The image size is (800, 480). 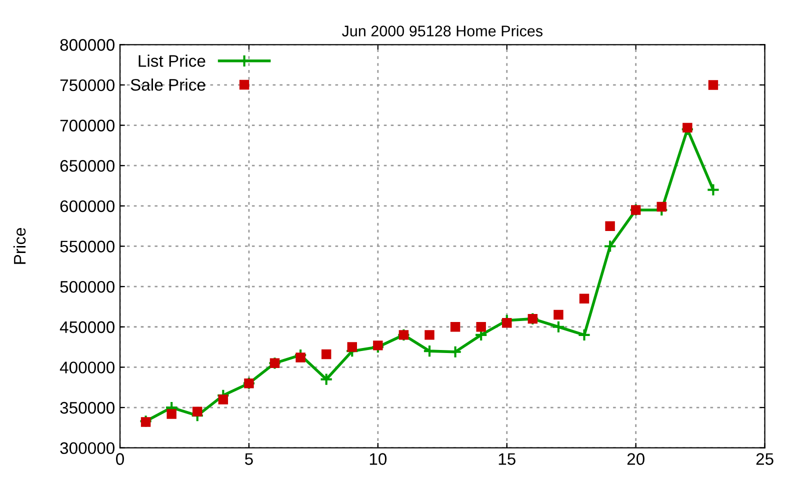 What do you see at coordinates (378, 459) in the screenshot?
I see `x-tick-label: 10` at bounding box center [378, 459].